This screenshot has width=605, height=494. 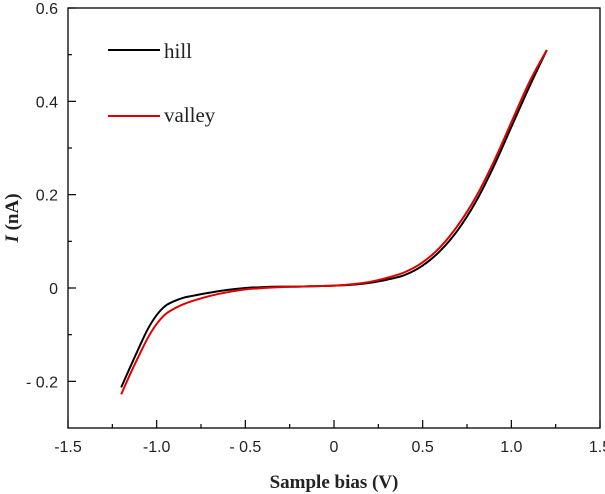 I want to click on x-tick-label: 1.5, so click(x=597, y=447).